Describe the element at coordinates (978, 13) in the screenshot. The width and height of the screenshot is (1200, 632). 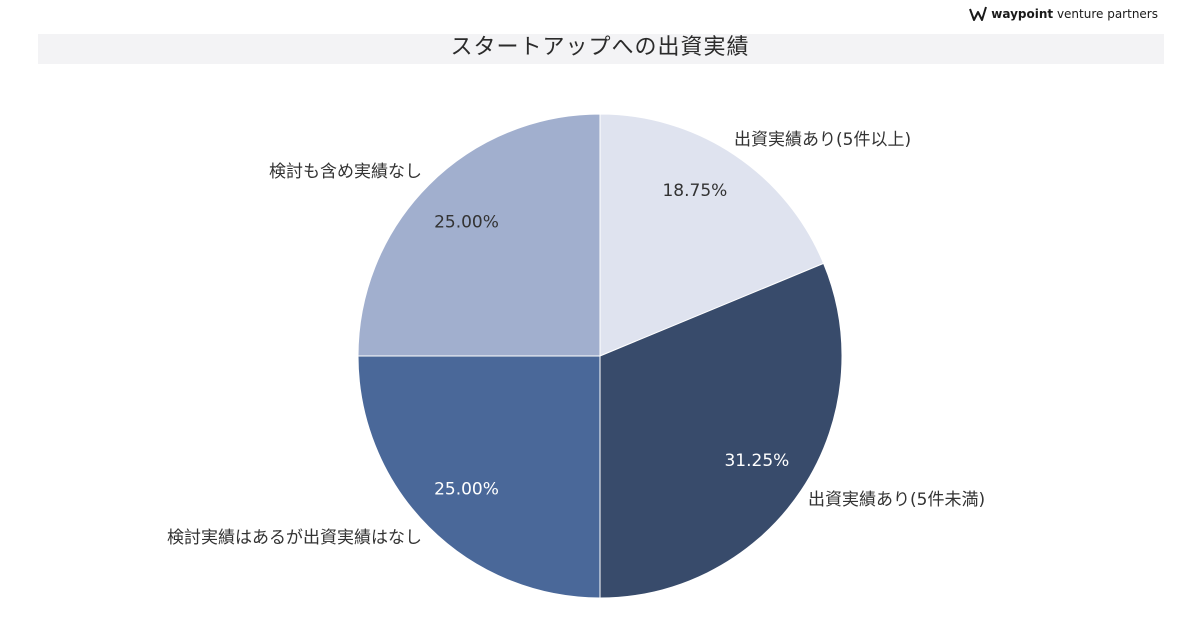
I see `waypoint-logo-icon` at that location.